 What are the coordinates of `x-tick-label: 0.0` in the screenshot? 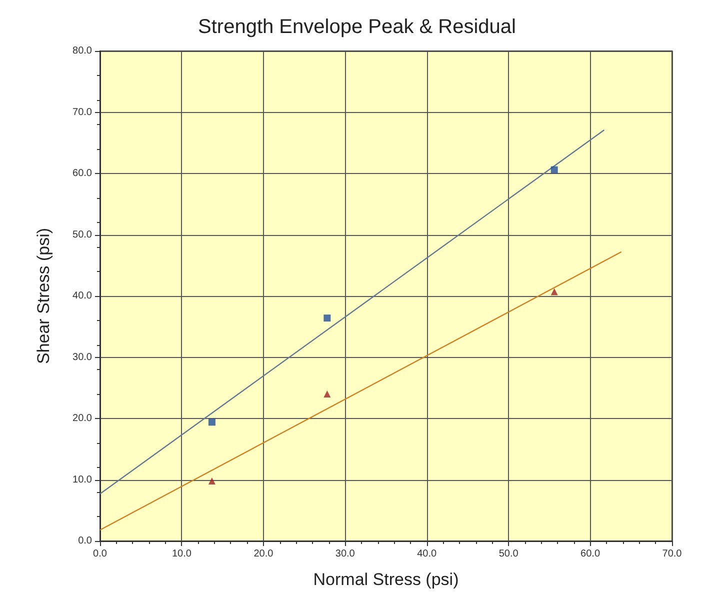 It's located at (100, 554).